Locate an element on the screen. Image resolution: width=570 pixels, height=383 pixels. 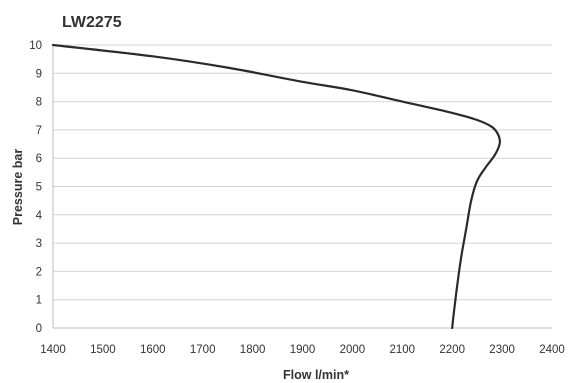
x-tick-label: 1900 is located at coordinates (303, 350).